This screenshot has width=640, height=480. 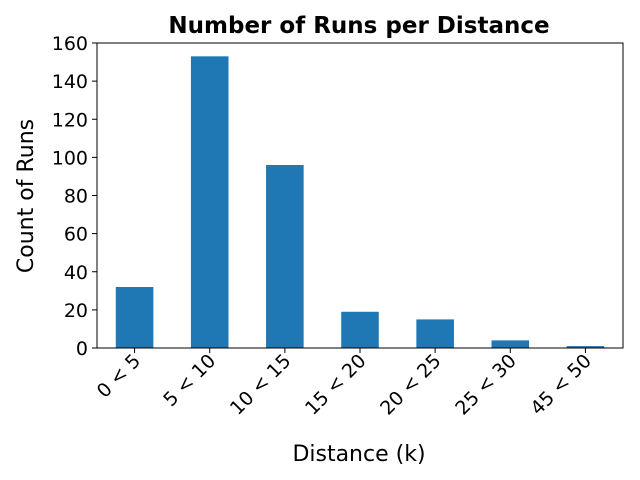 What do you see at coordinates (70, 82) in the screenshot?
I see `y-tick-label: 140` at bounding box center [70, 82].